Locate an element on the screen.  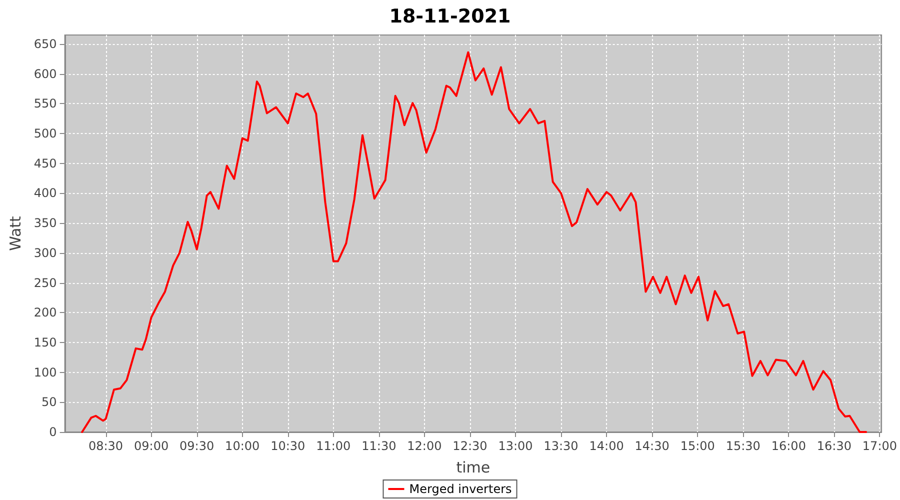
y-tick-label: 0 is located at coordinates (53, 432).